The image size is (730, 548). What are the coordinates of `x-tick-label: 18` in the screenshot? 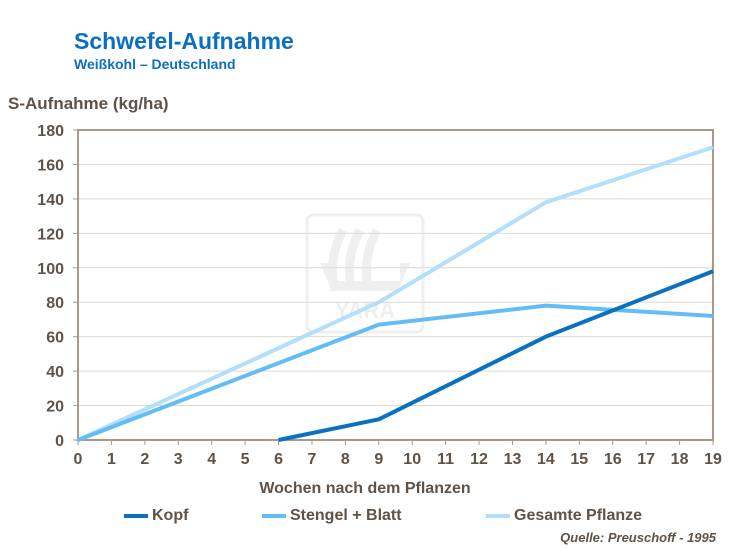 It's located at (680, 459).